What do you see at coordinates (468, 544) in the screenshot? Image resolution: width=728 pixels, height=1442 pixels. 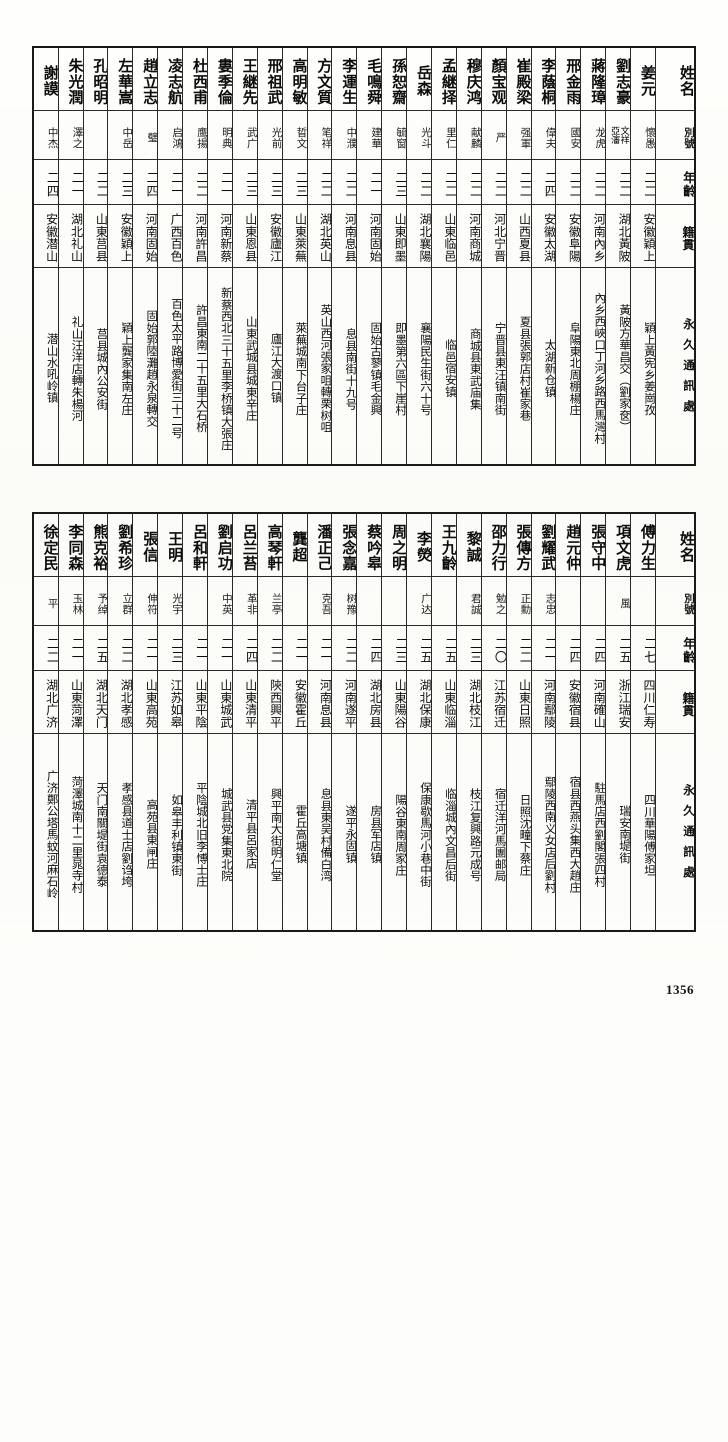 I see `roster-cell-name: 黎誠` at bounding box center [468, 544].